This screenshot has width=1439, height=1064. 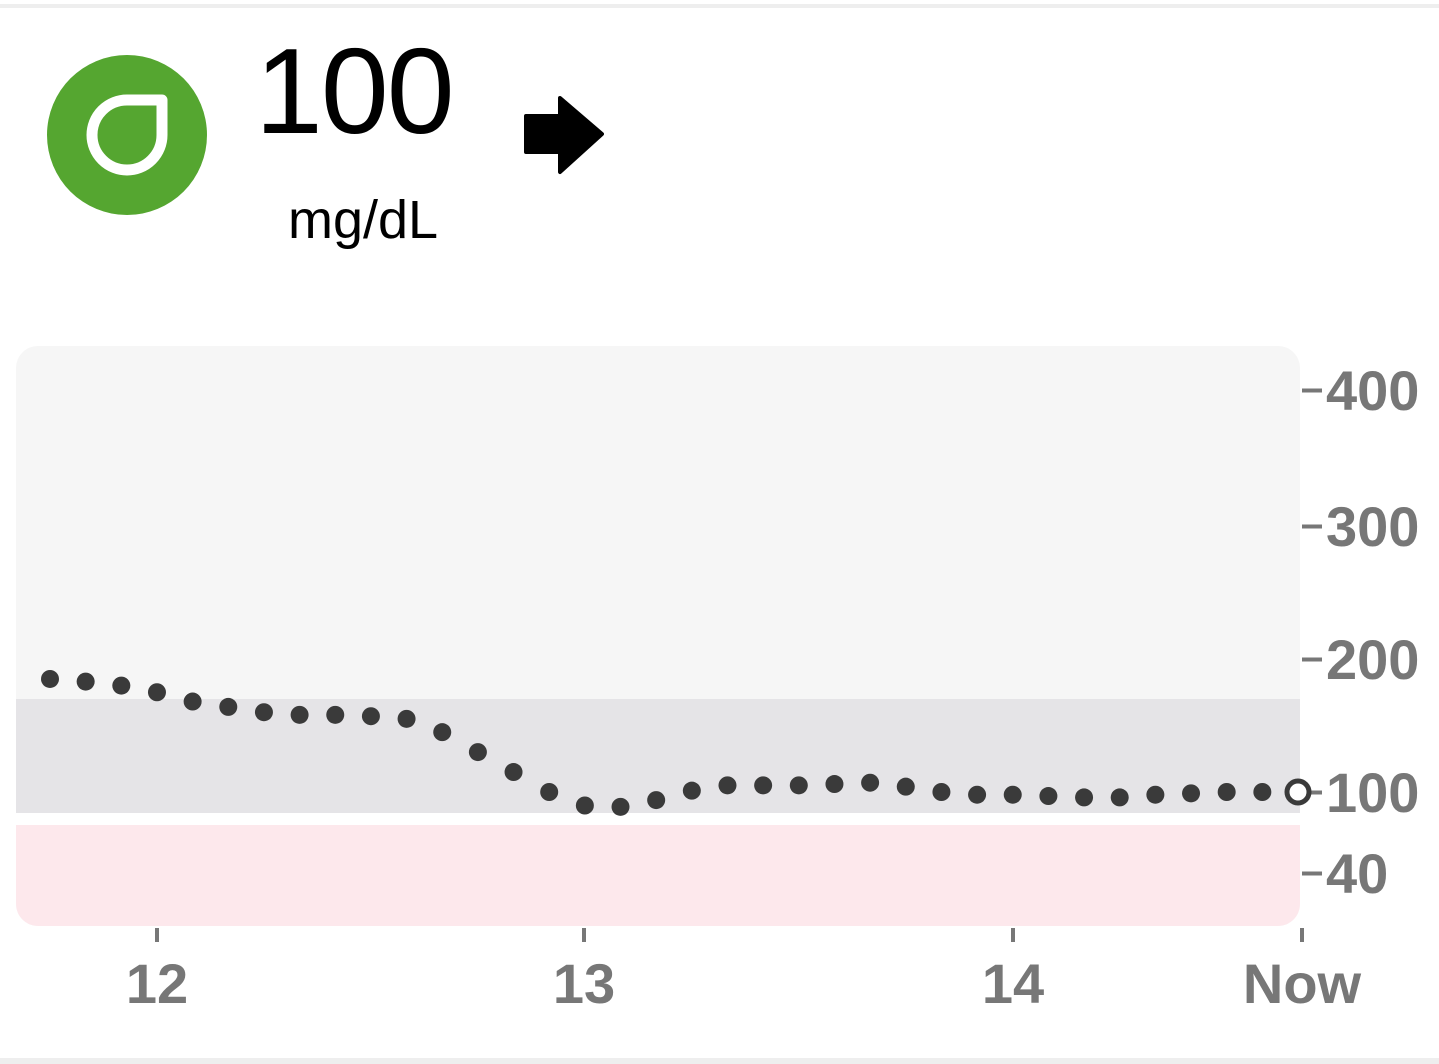 I want to click on y-tick-label: 100, so click(x=1372, y=792).